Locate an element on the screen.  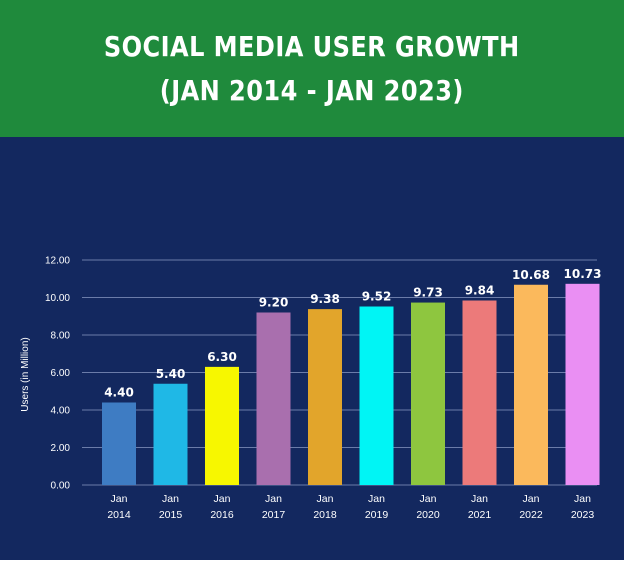
y-tick-label: 0.00 is located at coordinates (61, 486).